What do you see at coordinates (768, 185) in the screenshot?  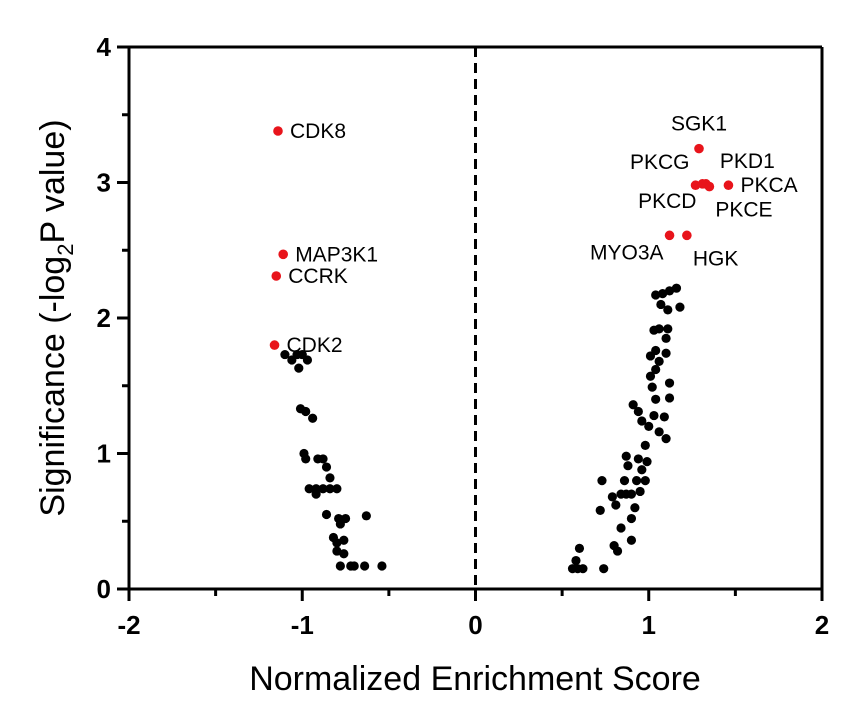 I see `highlighted-point-label: PKCA` at bounding box center [768, 185].